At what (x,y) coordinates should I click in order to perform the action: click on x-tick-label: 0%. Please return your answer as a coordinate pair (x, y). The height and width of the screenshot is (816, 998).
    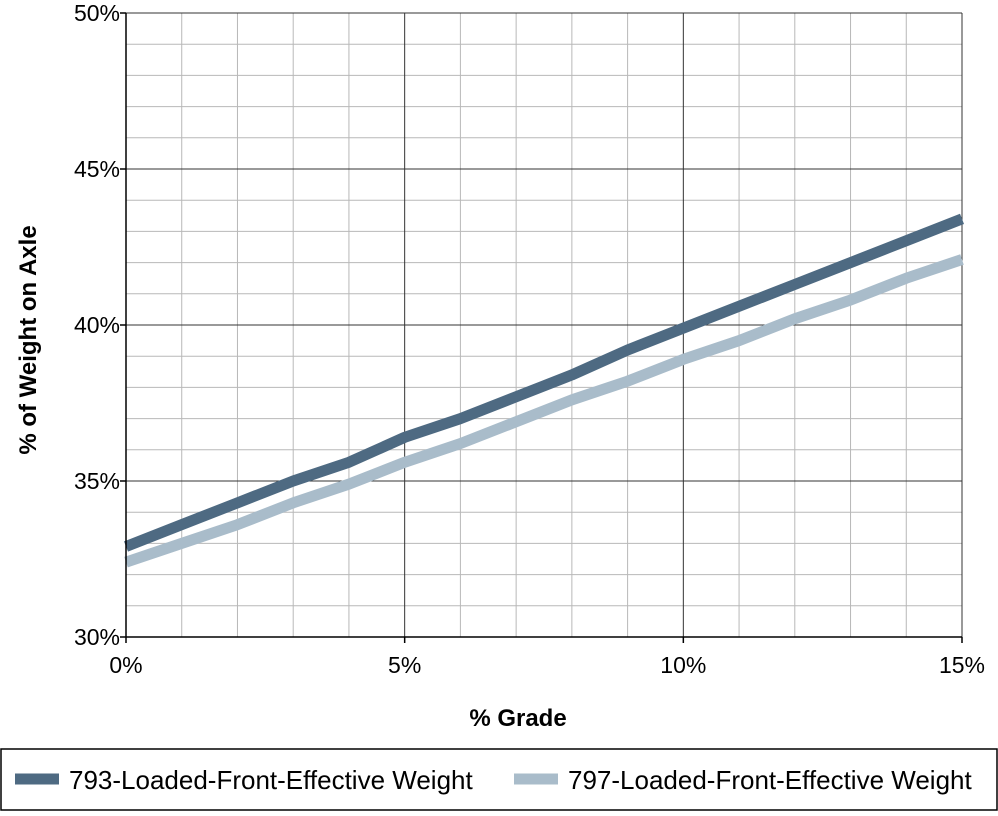
    Looking at the image, I should click on (125, 665).